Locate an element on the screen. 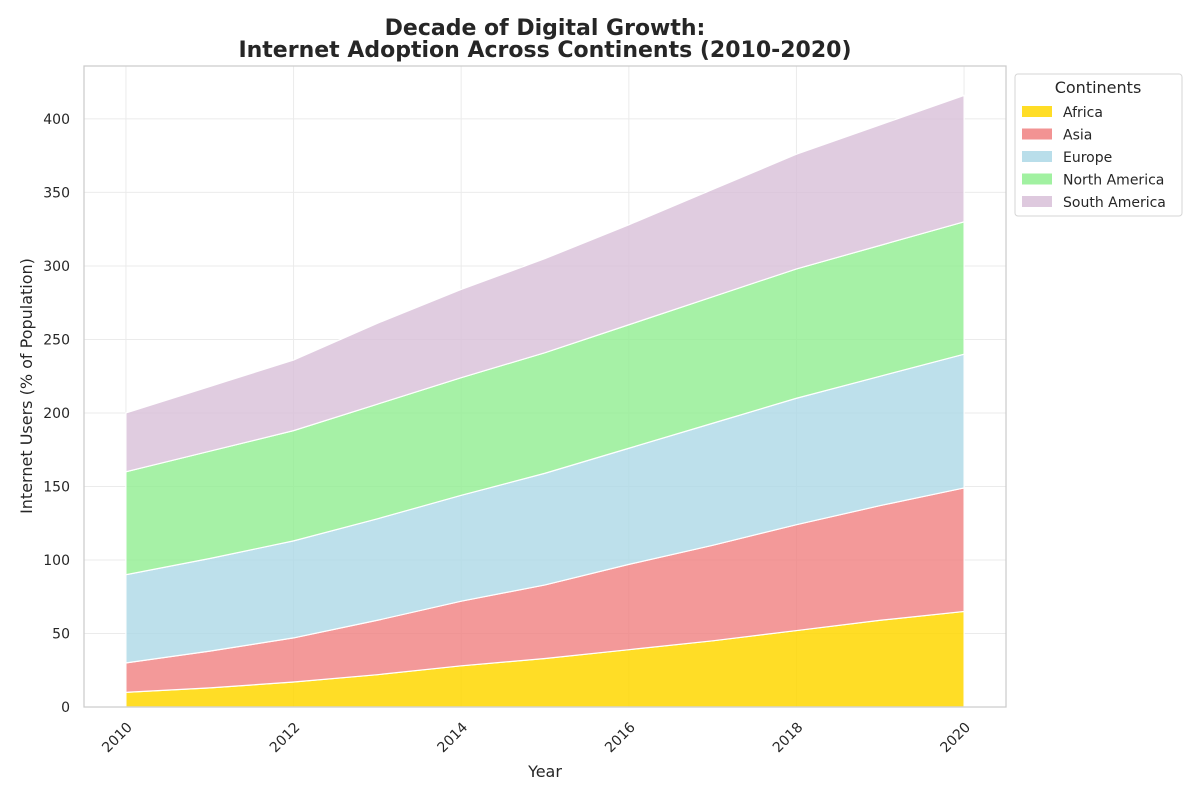 The width and height of the screenshot is (1200, 800). legend-label: Africa is located at coordinates (1083, 113).